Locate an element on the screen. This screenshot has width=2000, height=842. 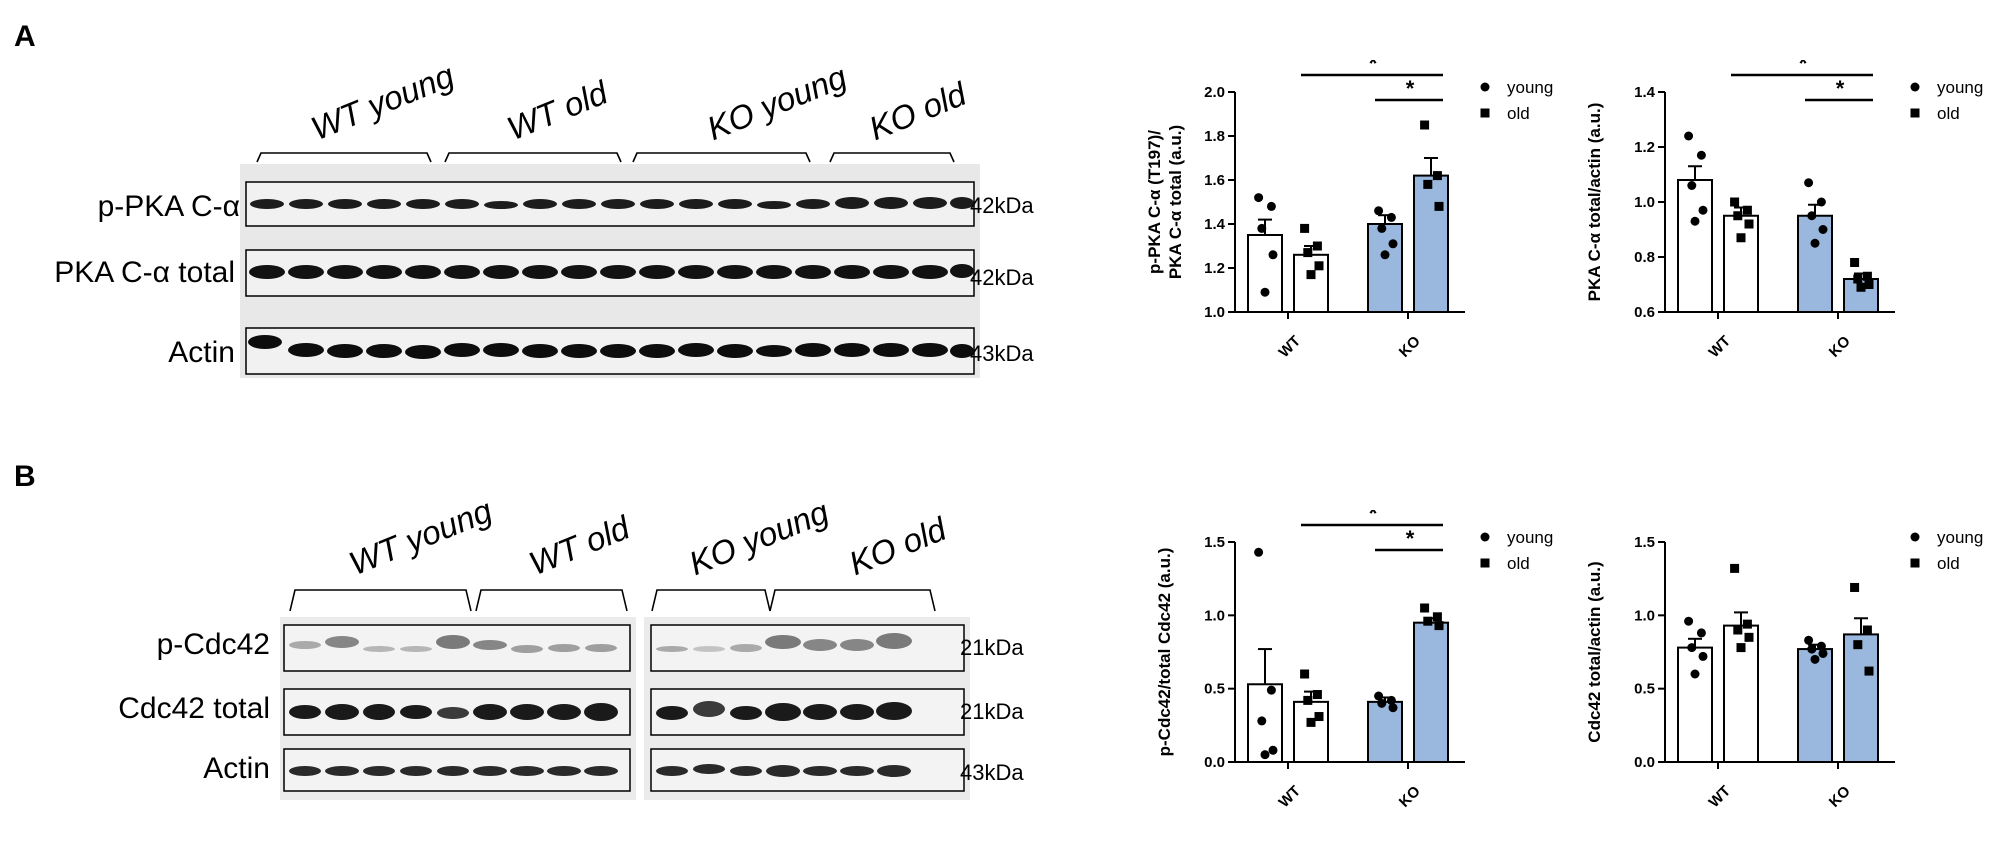
blot-b-group-ko-old: KO old is located at coordinates (897, 546).